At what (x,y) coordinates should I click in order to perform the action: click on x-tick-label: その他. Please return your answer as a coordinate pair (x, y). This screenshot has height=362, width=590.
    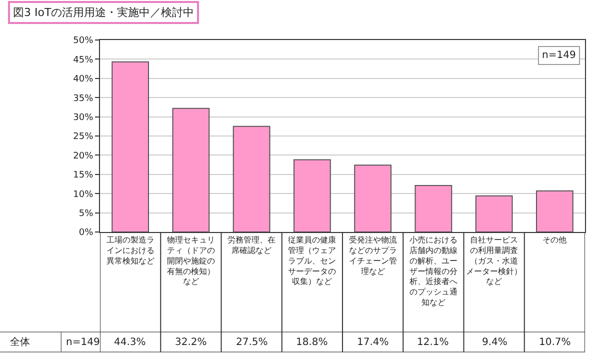
    Looking at the image, I should click on (554, 240).